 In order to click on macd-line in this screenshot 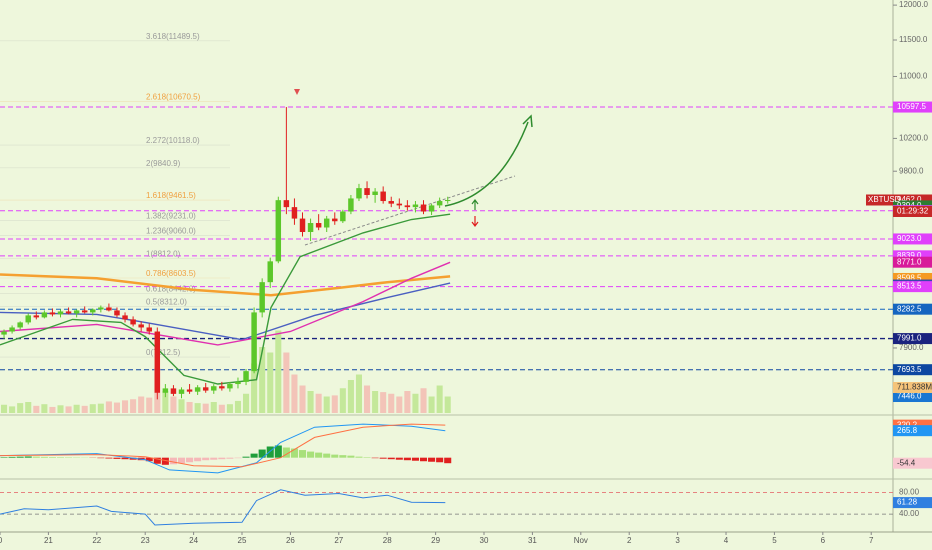, I will do `click(223, 448)`.